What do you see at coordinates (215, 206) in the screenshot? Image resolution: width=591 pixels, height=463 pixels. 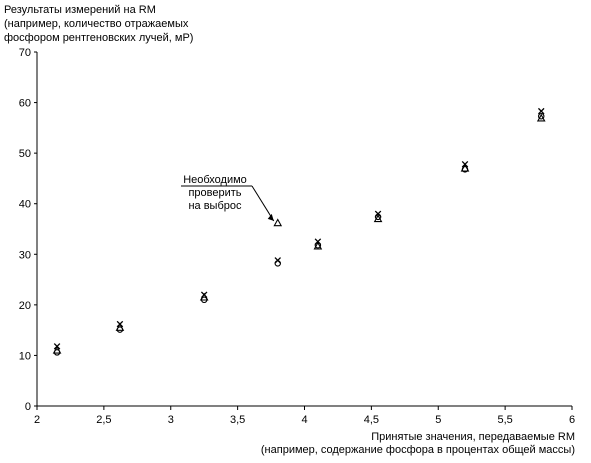 I see `annotation-text-line: на выброс` at bounding box center [215, 206].